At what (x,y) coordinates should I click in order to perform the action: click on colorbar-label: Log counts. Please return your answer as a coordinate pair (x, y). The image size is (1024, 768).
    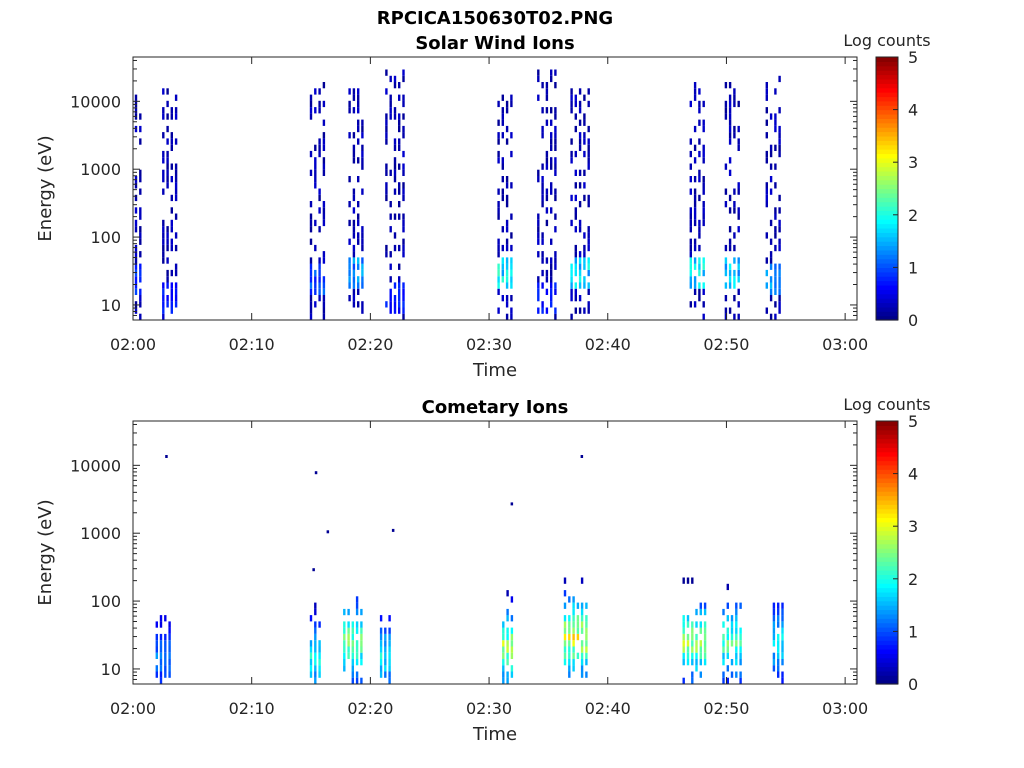
    Looking at the image, I should click on (886, 404).